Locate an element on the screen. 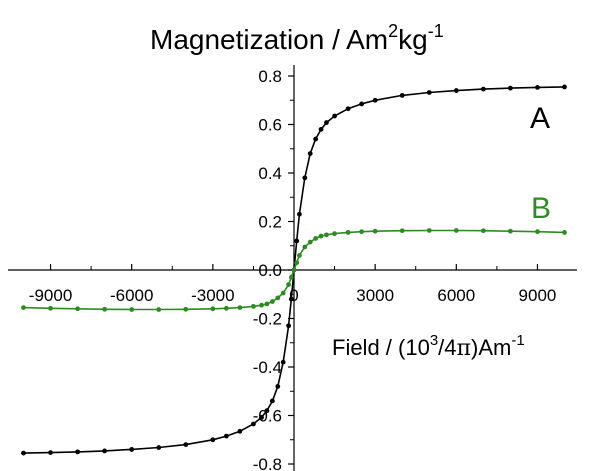  y-tick-label: -0.4 is located at coordinates (267, 367).